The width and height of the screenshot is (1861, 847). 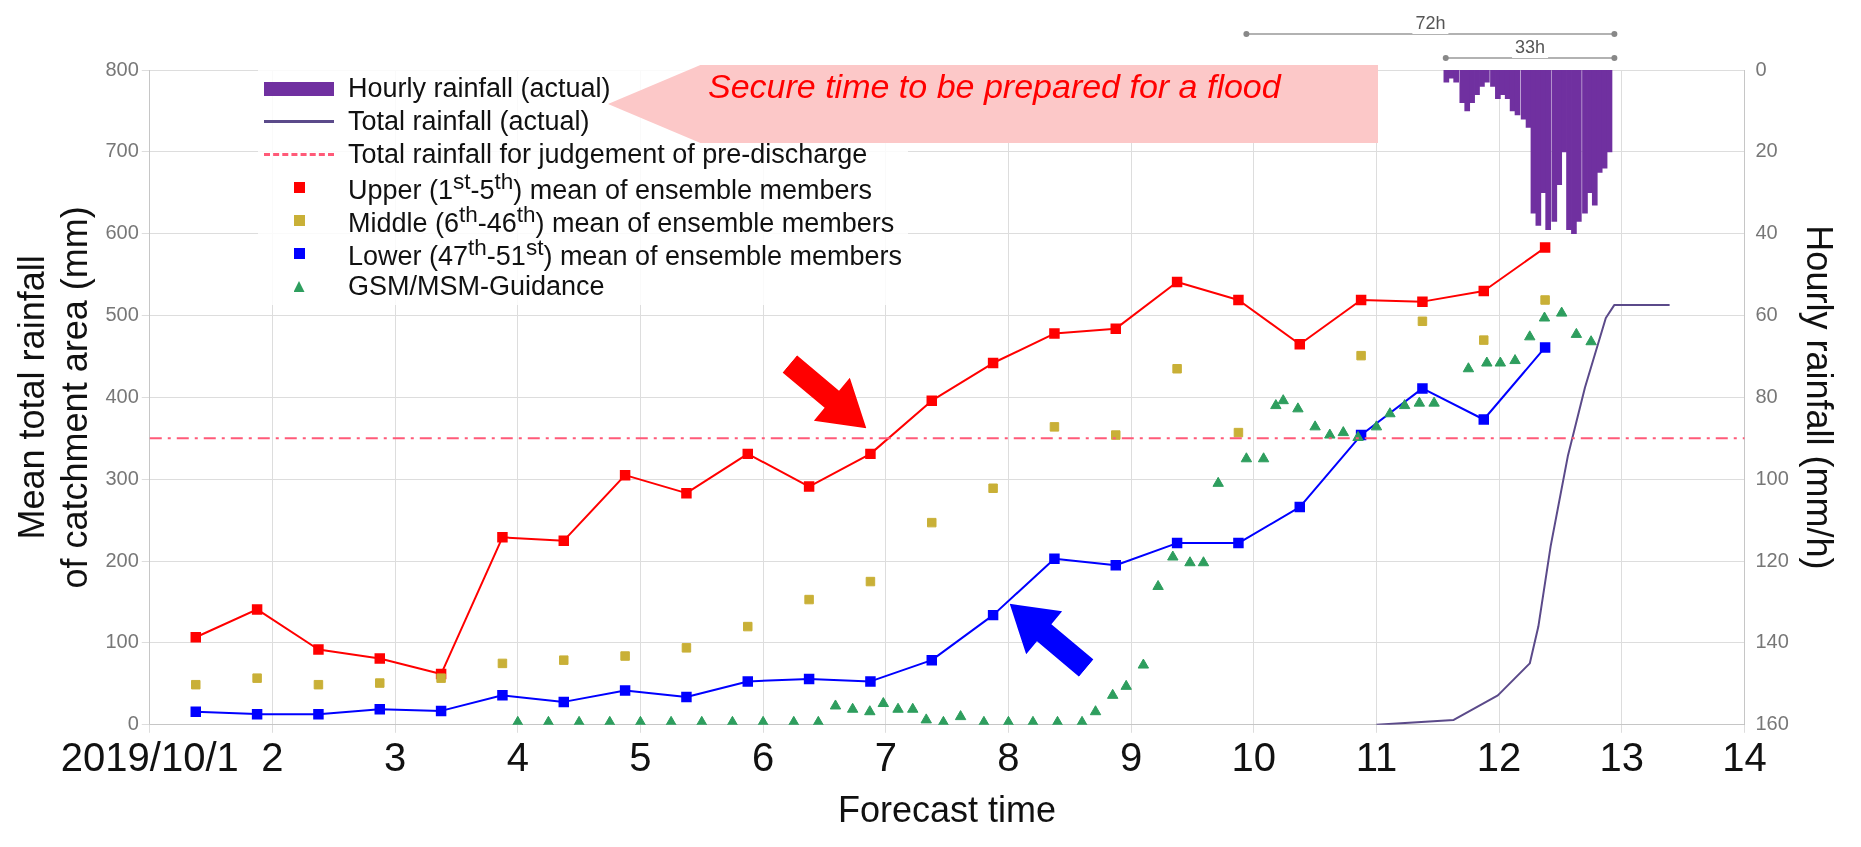 I want to click on x-tick-label: 2019/10/1, so click(x=149, y=756).